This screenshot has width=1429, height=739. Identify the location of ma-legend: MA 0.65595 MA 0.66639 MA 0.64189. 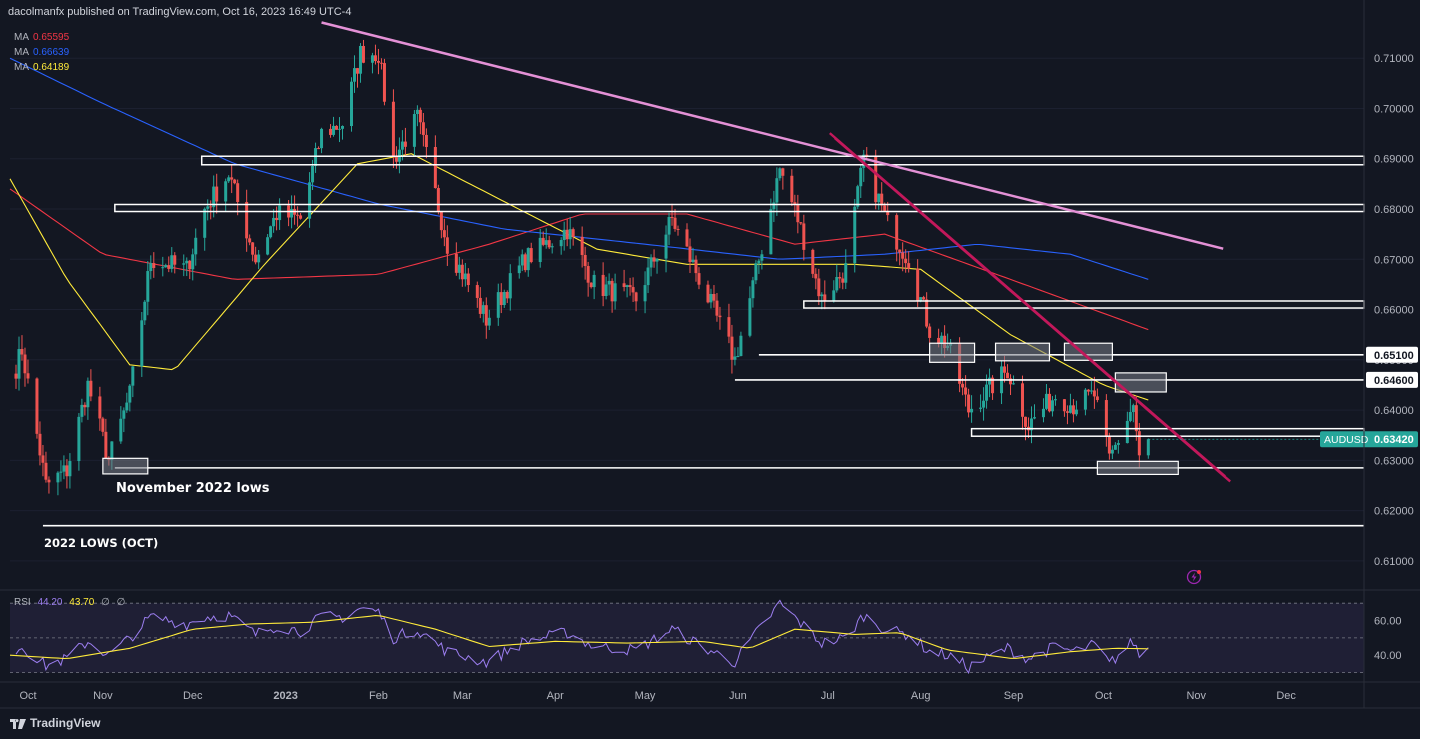
(41, 52).